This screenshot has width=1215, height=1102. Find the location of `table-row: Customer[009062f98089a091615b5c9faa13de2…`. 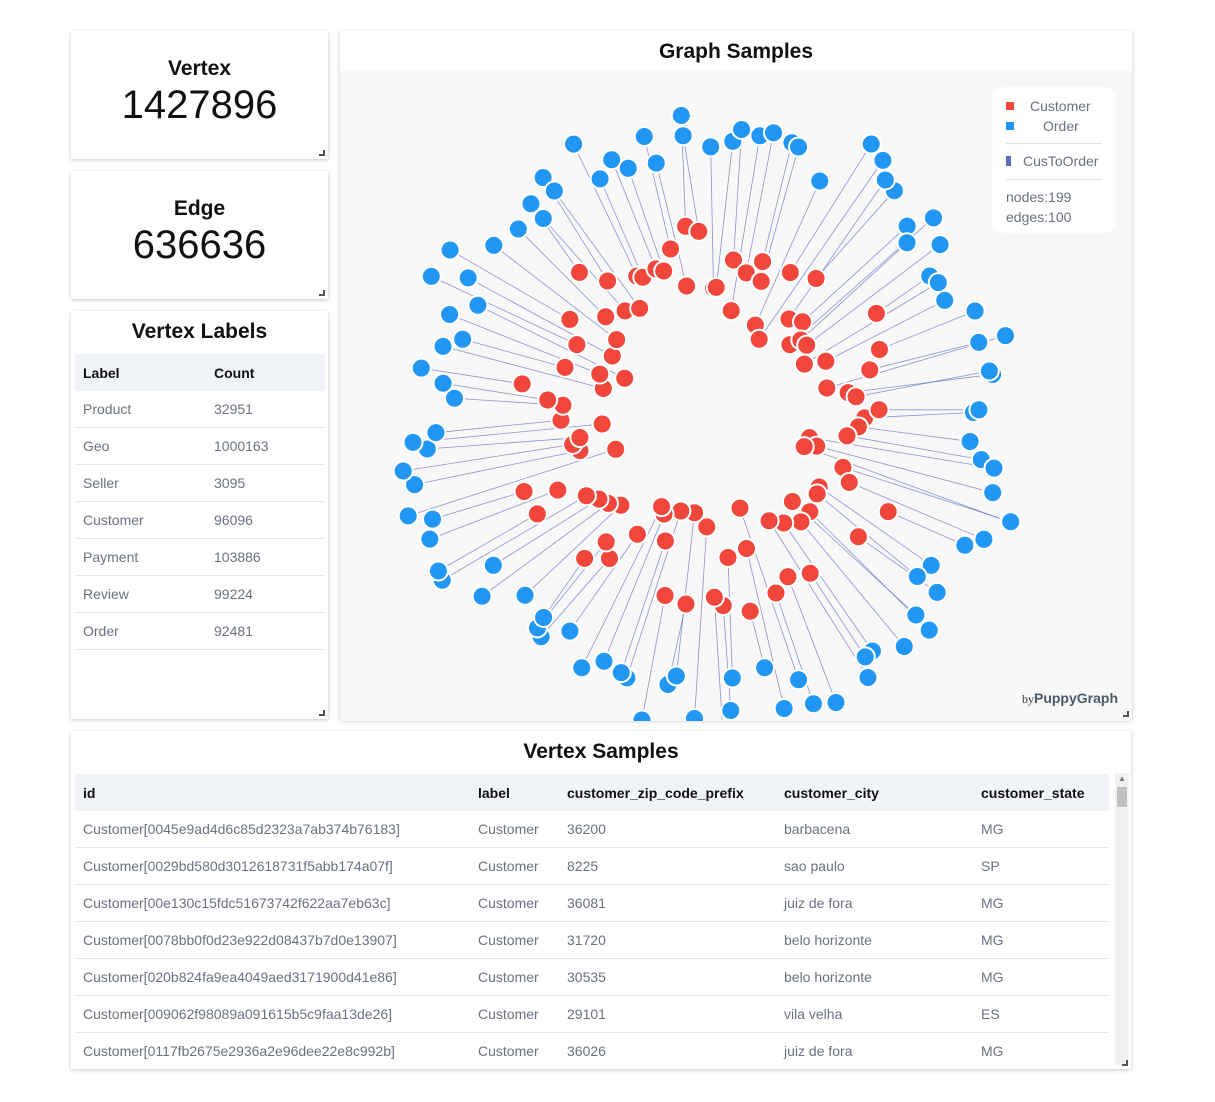

table-row: Customer[009062f98089a091615b5c9faa13de2… is located at coordinates (592, 1014).